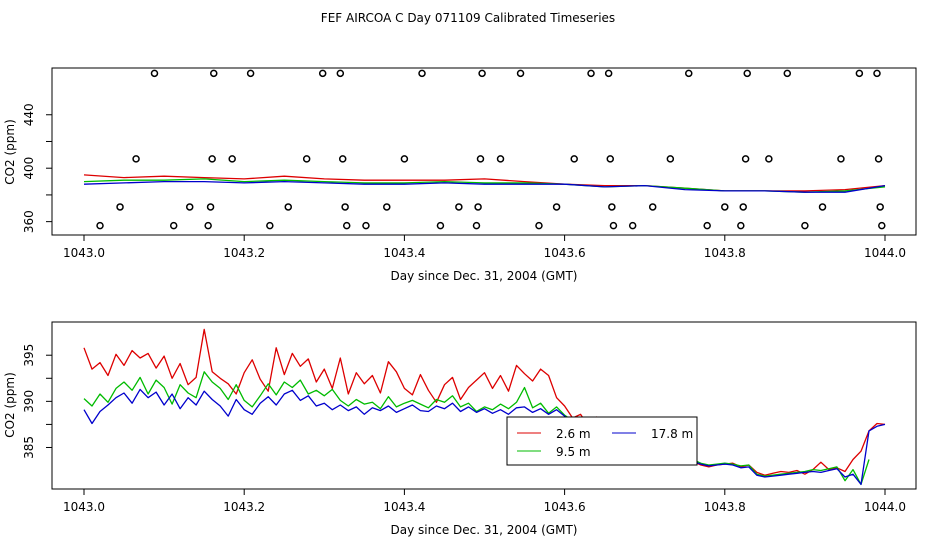 The height and width of the screenshot is (540, 936). I want to click on bottom-y-axis-label: CO2 (ppm), so click(10, 405).